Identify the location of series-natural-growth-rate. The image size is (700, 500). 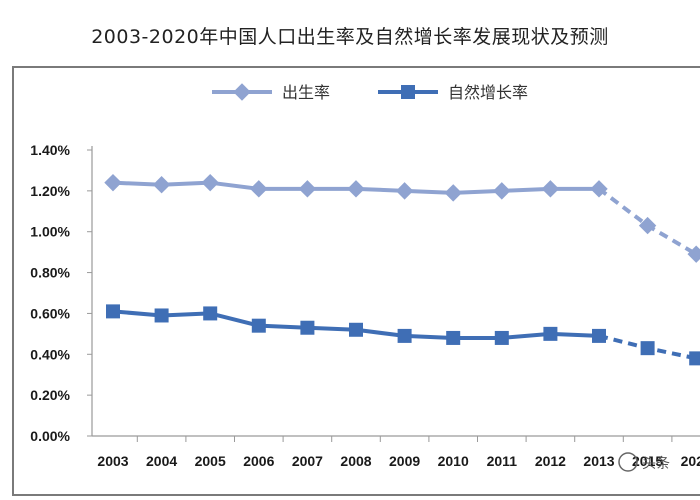
(403, 335).